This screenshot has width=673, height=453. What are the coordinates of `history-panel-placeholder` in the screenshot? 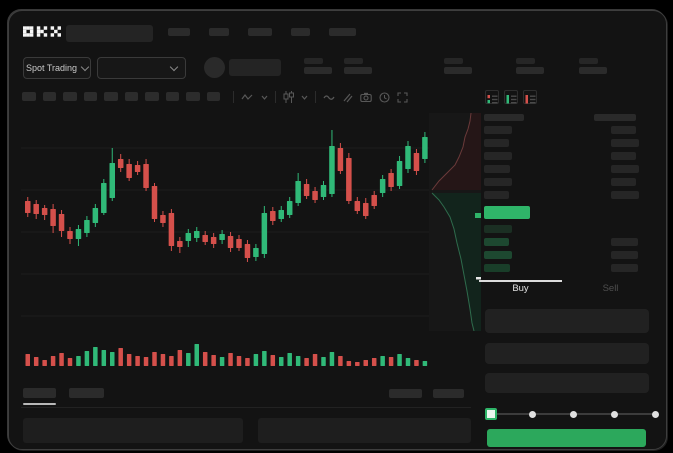 It's located at (364, 430).